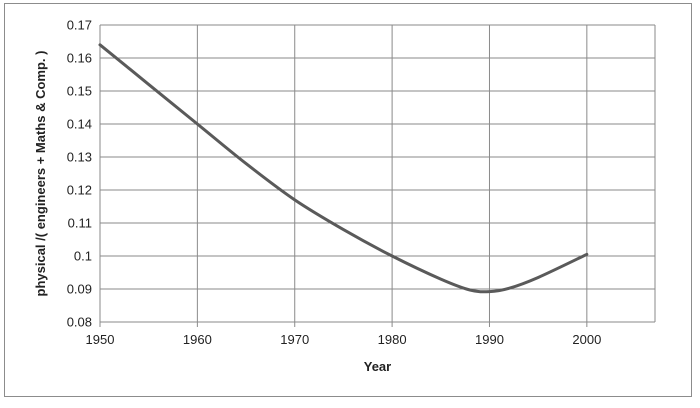 The image size is (700, 408). Describe the element at coordinates (79, 157) in the screenshot. I see `y-tick-label: 0.13` at that location.